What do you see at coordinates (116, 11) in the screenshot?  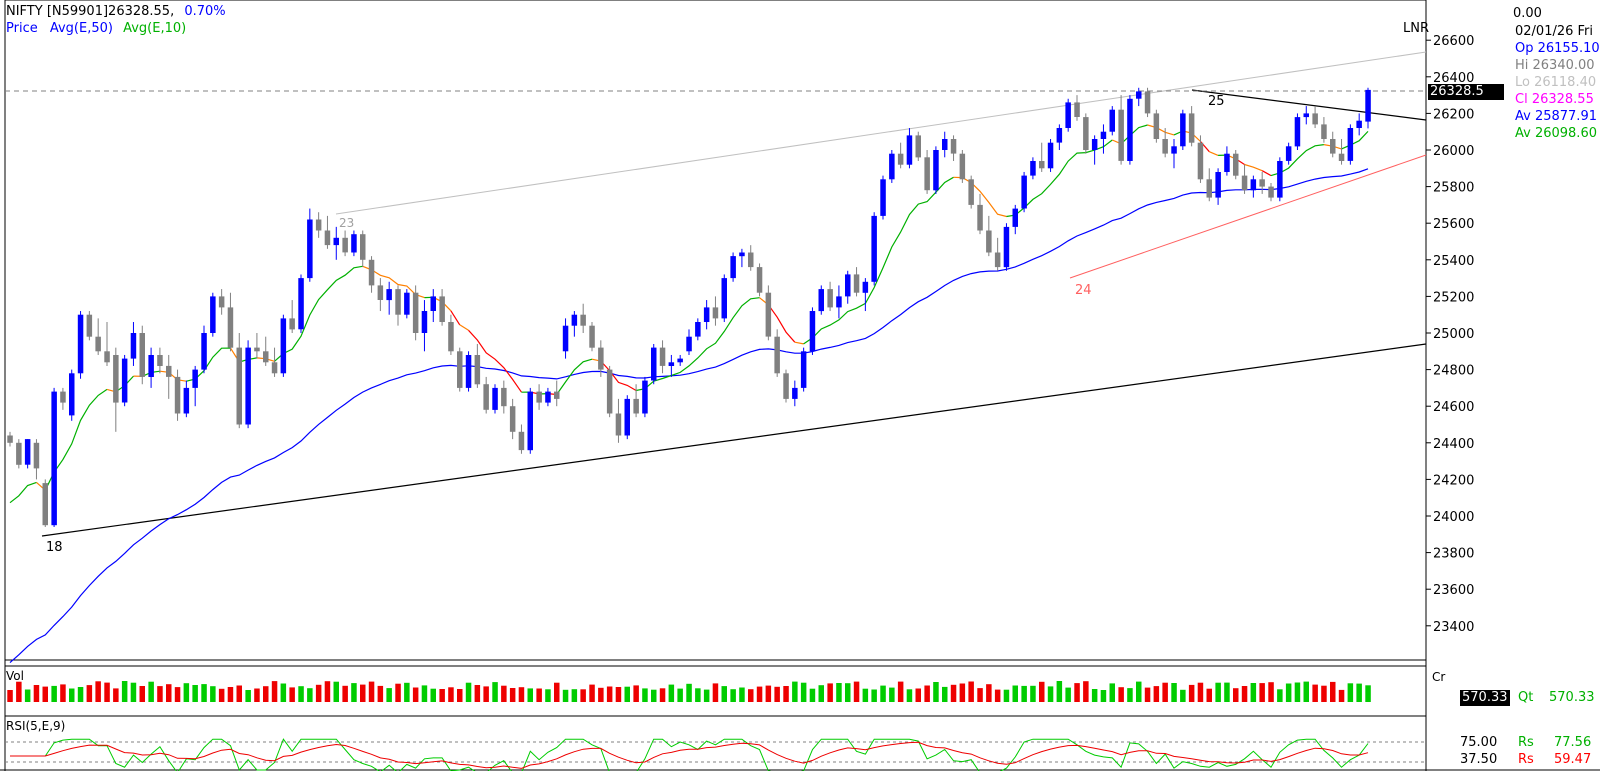 I see `symbol-title: NIFTY [N59901]26328.55, 0.70%` at bounding box center [116, 11].